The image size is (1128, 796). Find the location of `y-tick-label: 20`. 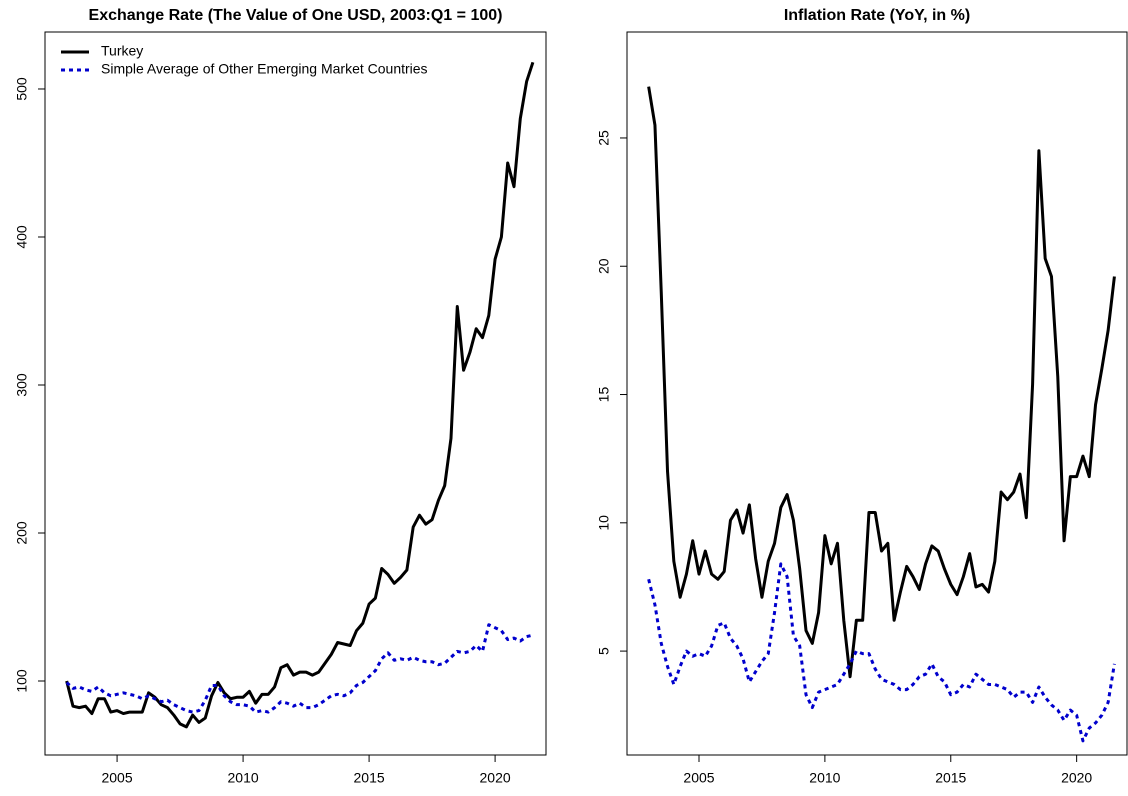

y-tick-label: 20 is located at coordinates (604, 266).